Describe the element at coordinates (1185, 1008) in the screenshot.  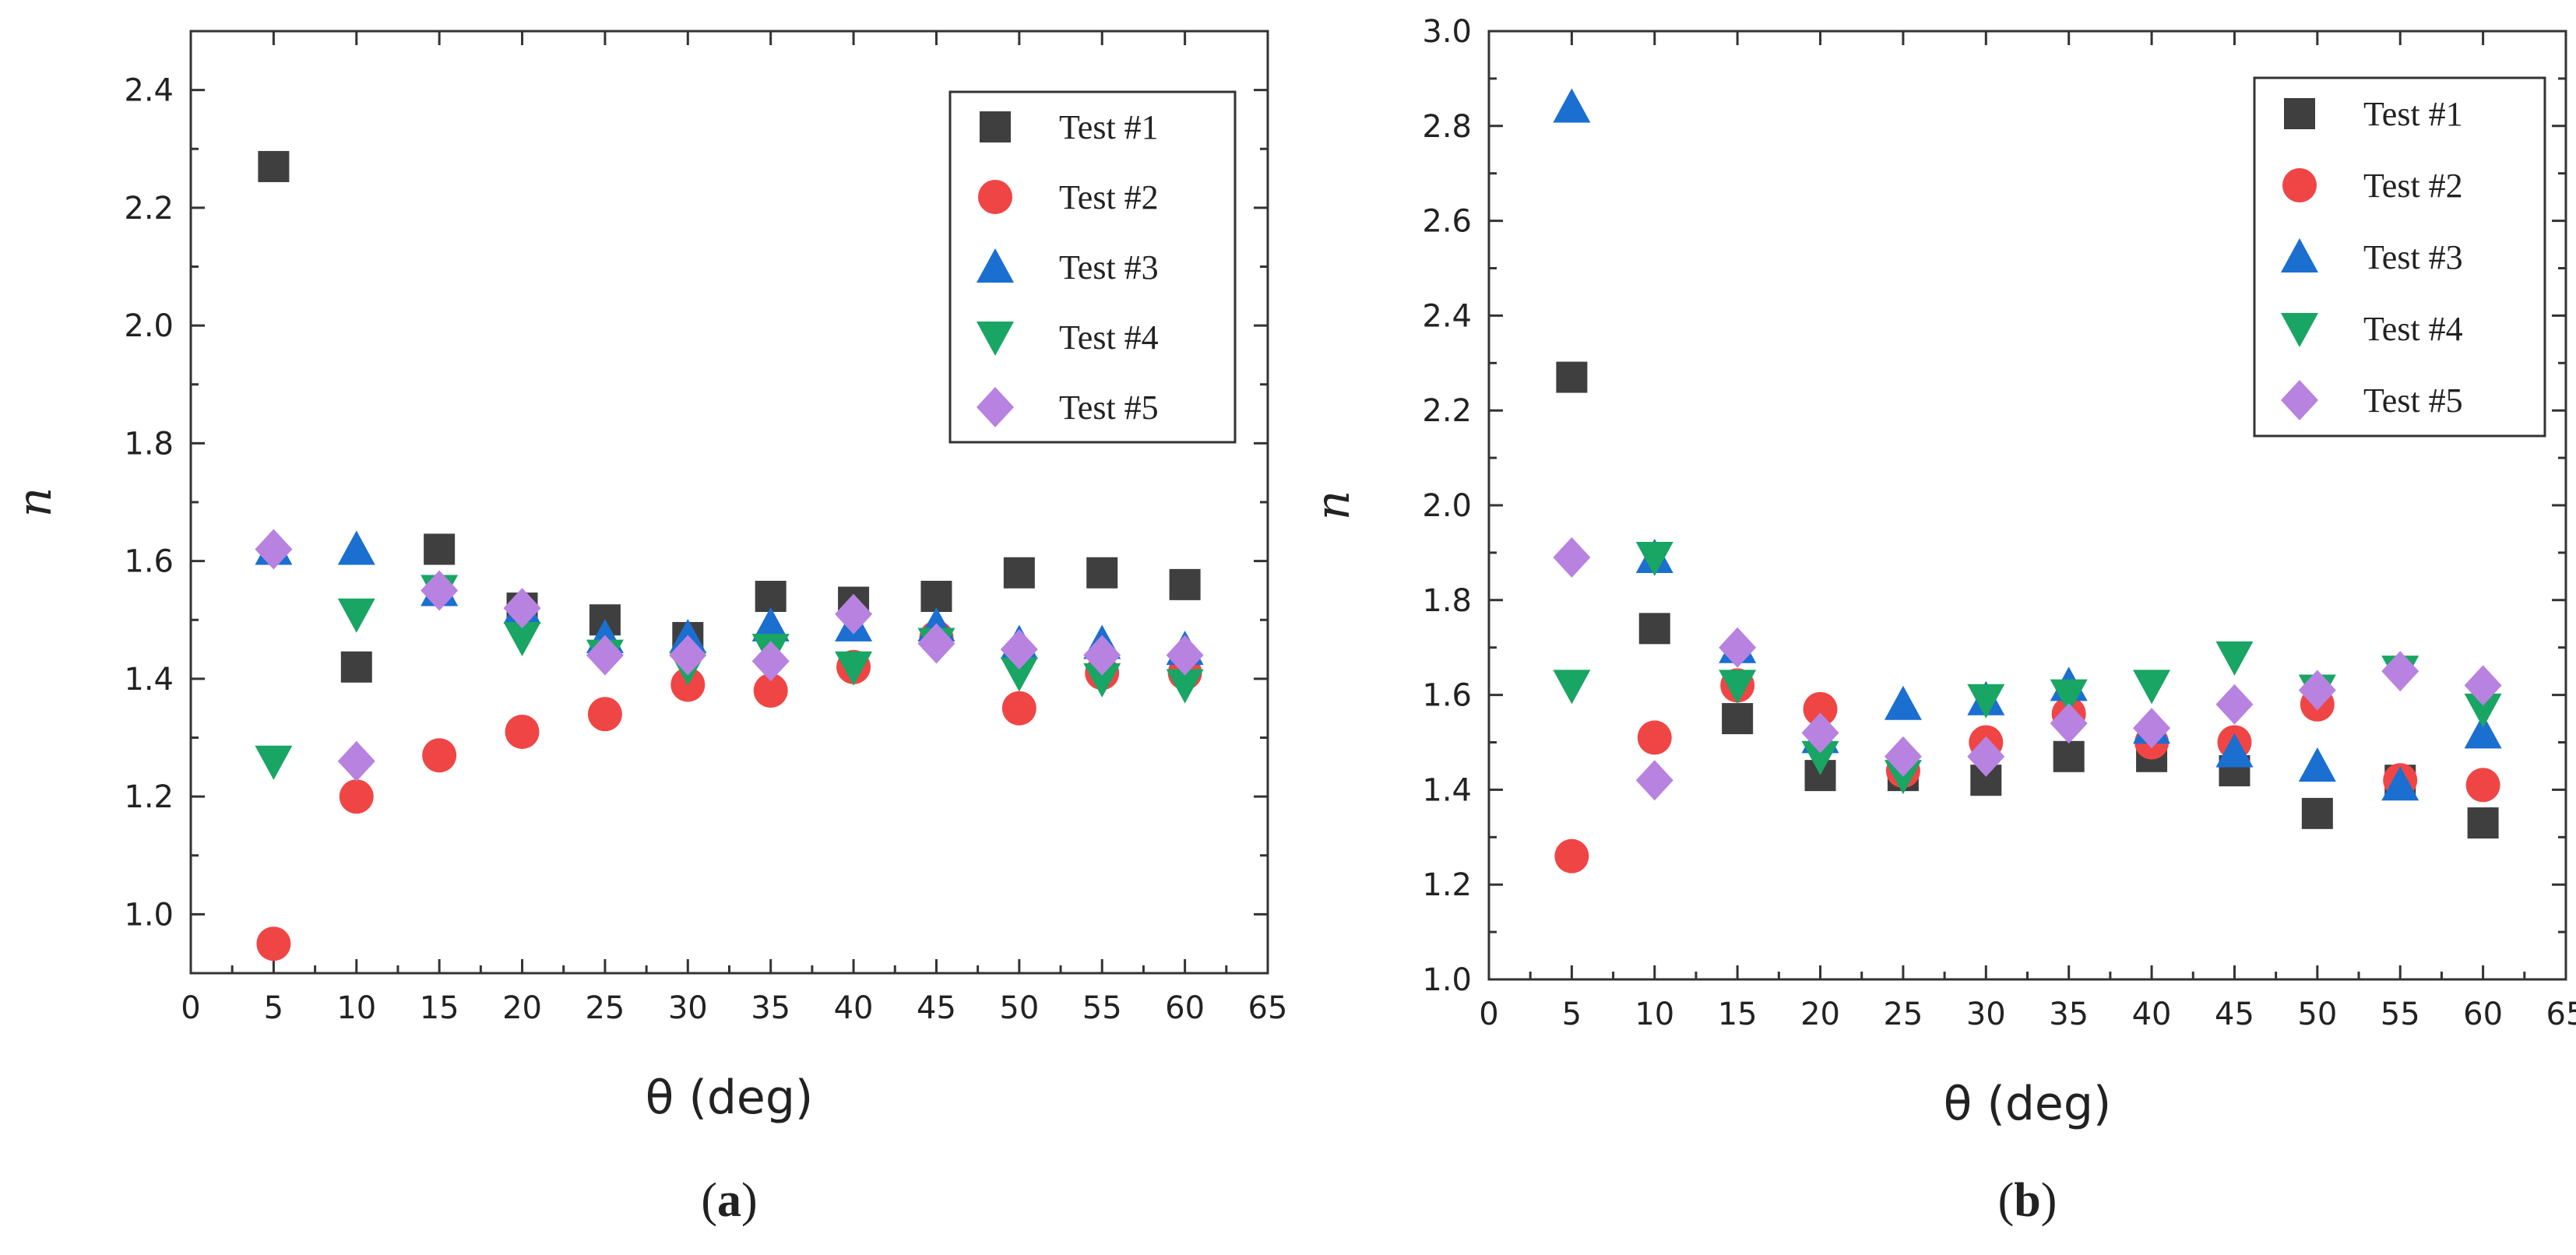
I see `x-tick-label: 60` at that location.